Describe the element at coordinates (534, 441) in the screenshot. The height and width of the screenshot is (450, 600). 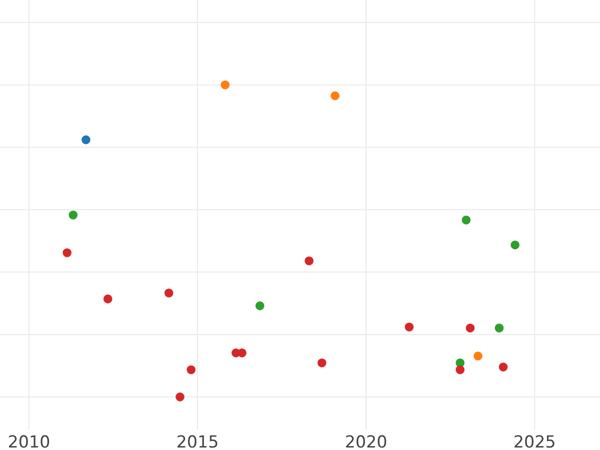
I see `x-tick-label: 2025` at that location.